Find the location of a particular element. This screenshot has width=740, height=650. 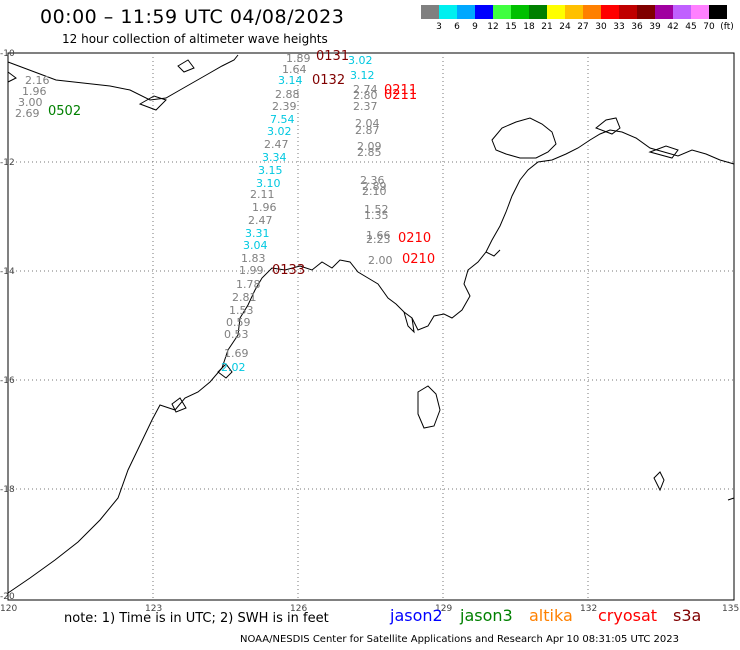

scale-label: 18 is located at coordinates (529, 27).